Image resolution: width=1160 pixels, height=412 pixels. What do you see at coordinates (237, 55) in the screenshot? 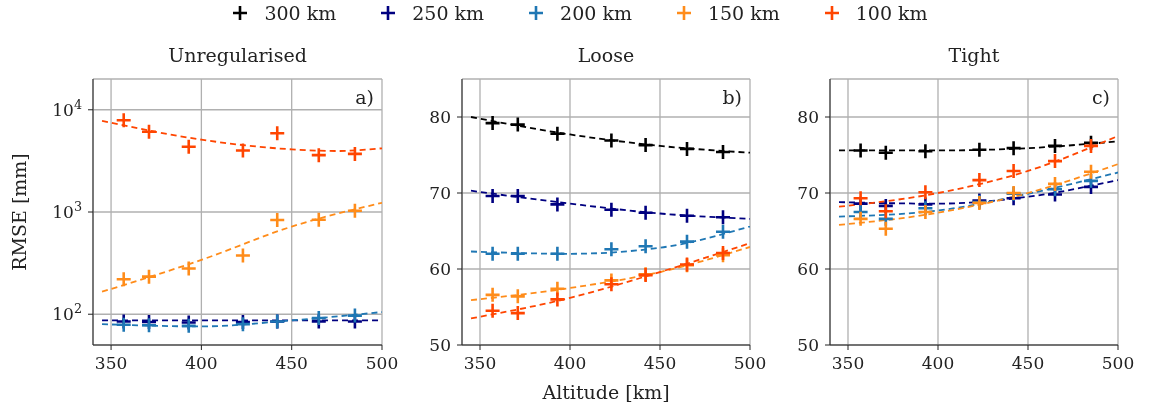
I see `chart-title: Unregularised` at bounding box center [237, 55].